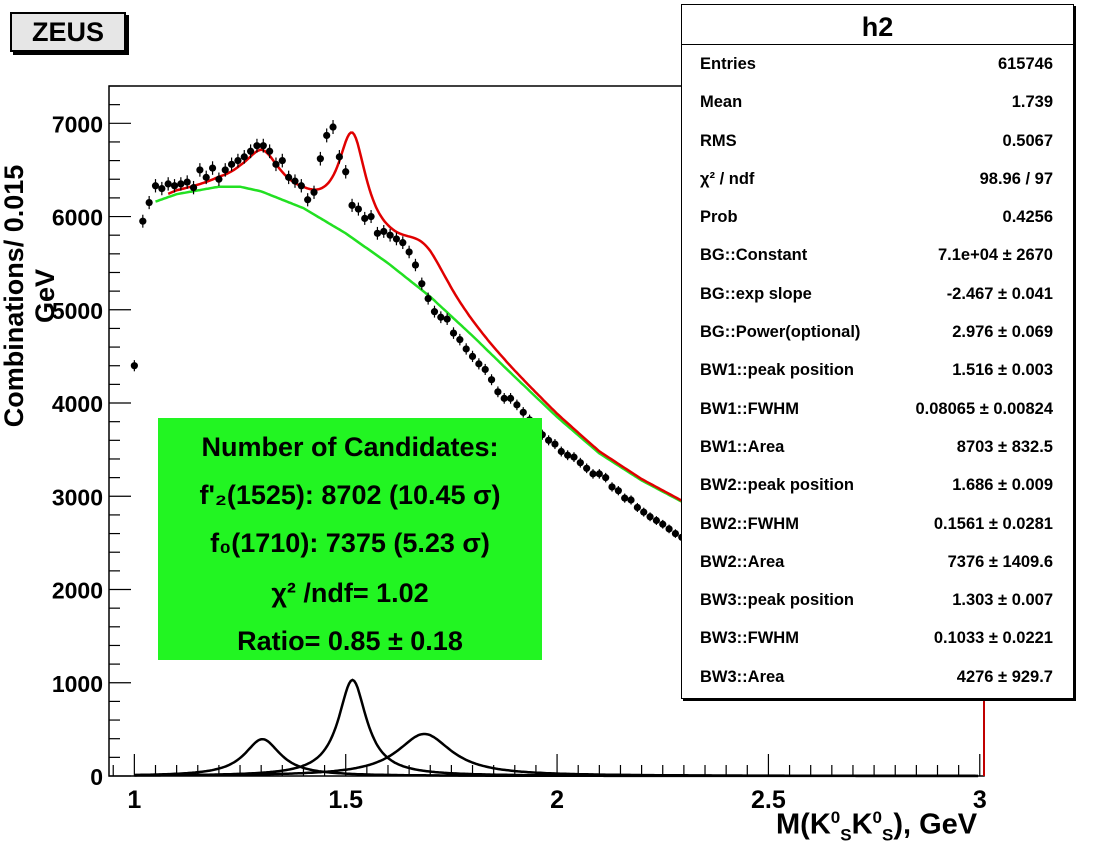 The height and width of the screenshot is (863, 1093). I want to click on stats-row: Prob 0.4256, so click(877, 217).